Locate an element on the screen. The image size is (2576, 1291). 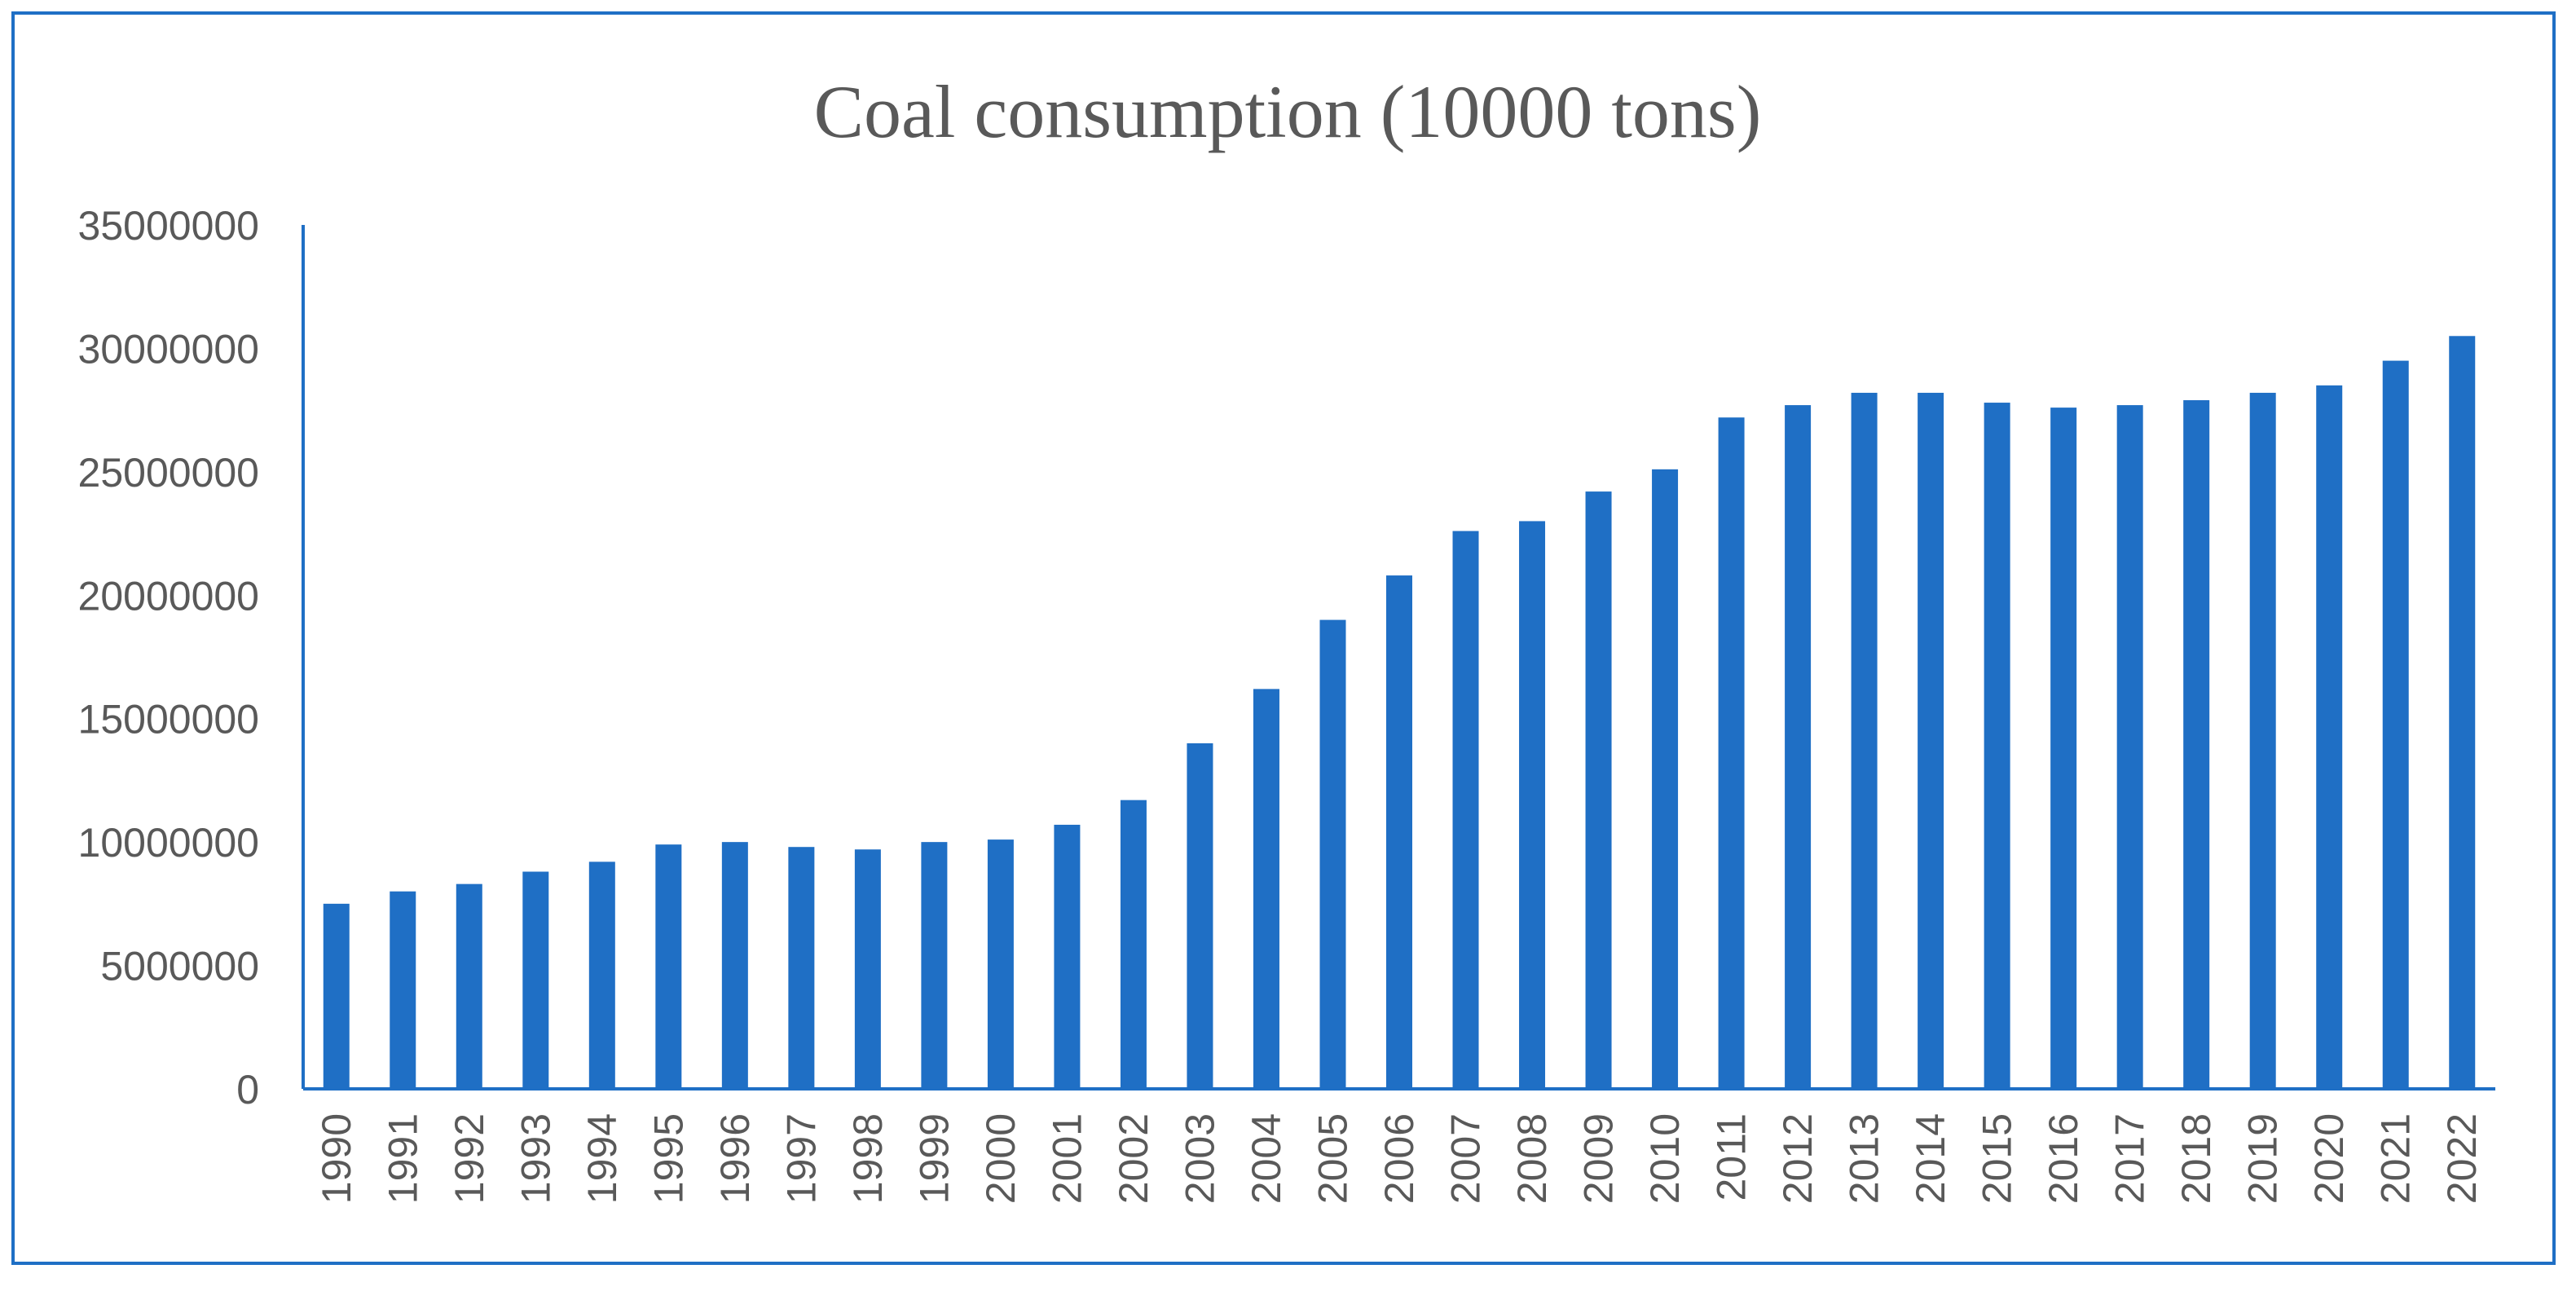
x-tick-label: 1991 is located at coordinates (402, 1158).